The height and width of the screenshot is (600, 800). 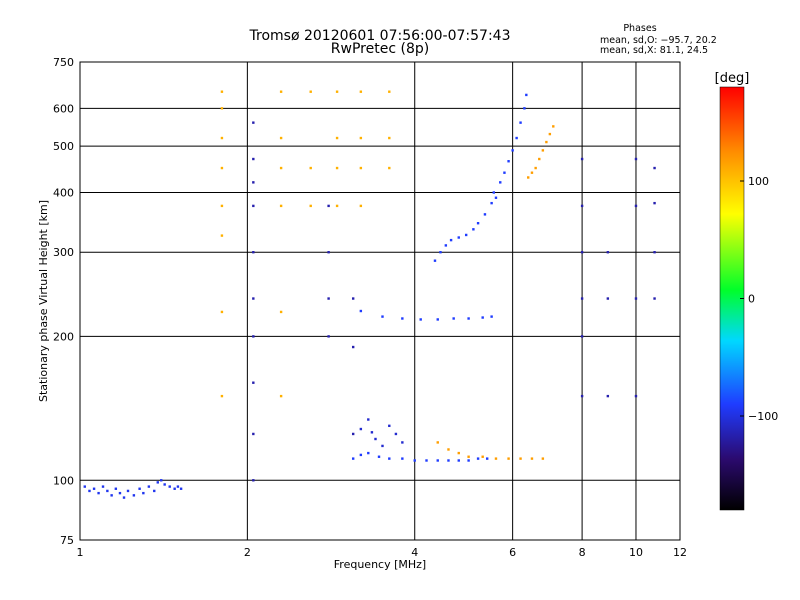 What do you see at coordinates (582, 552) in the screenshot?
I see `x-tick-label: 8` at bounding box center [582, 552].